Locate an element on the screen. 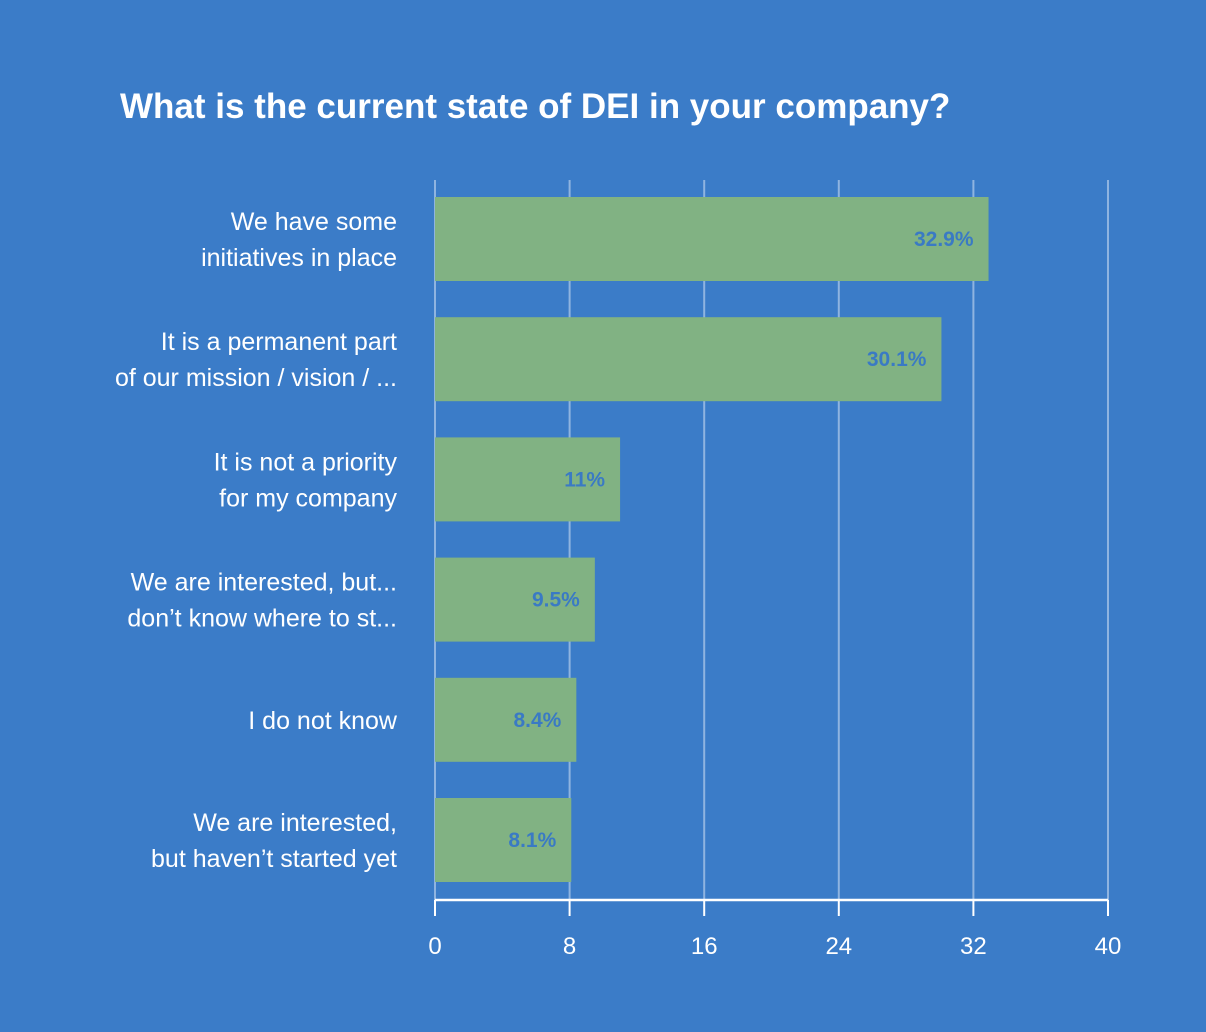 The width and height of the screenshot is (1206, 1032). x-tick-label: 8 is located at coordinates (569, 946).